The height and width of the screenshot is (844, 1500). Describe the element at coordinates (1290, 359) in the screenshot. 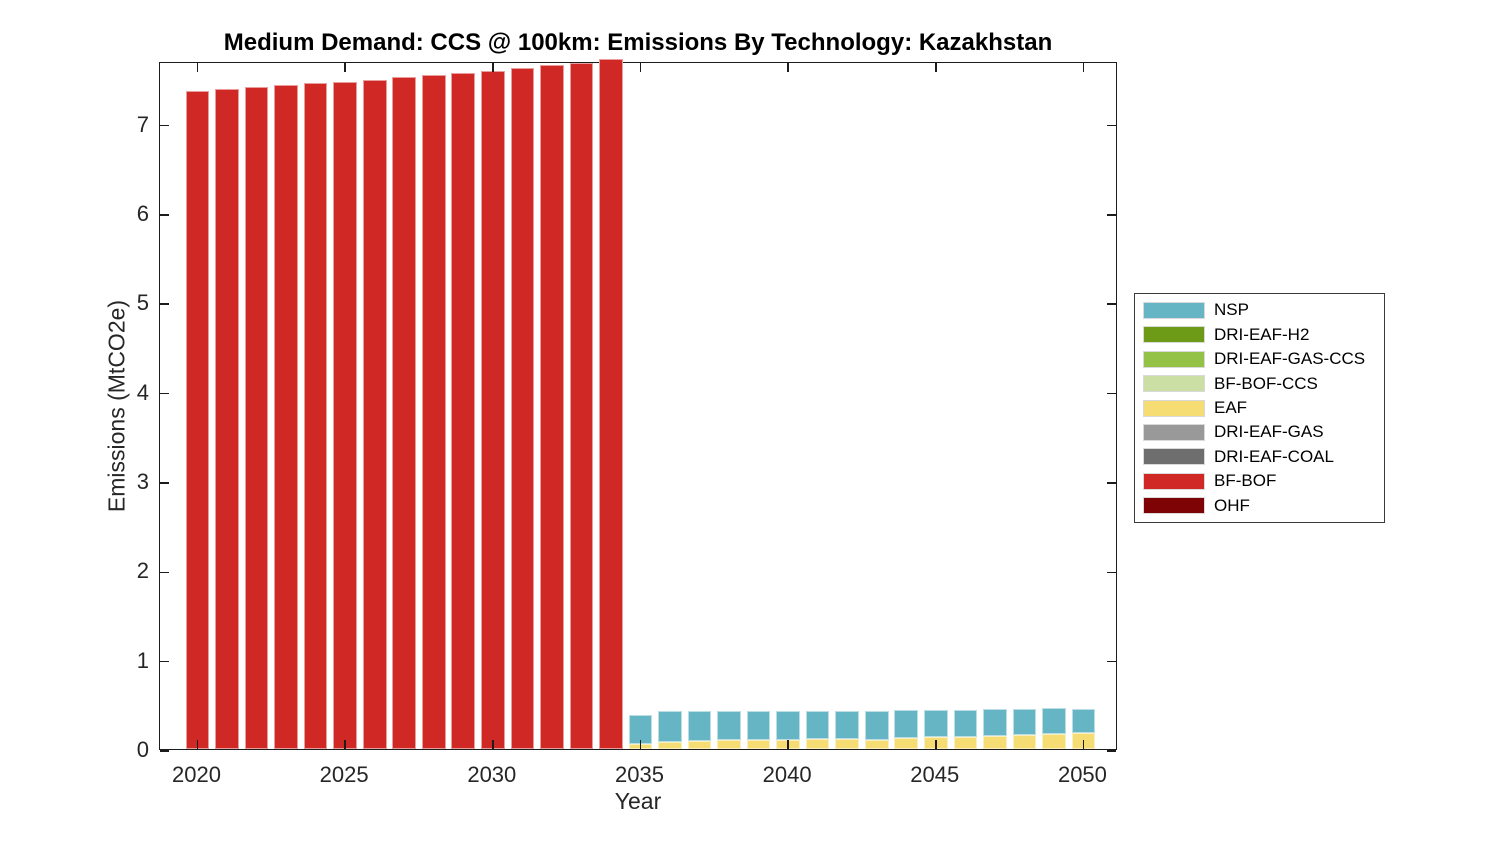

I see `legend-item-label: DRI-EAF-GAS-CCS` at that location.